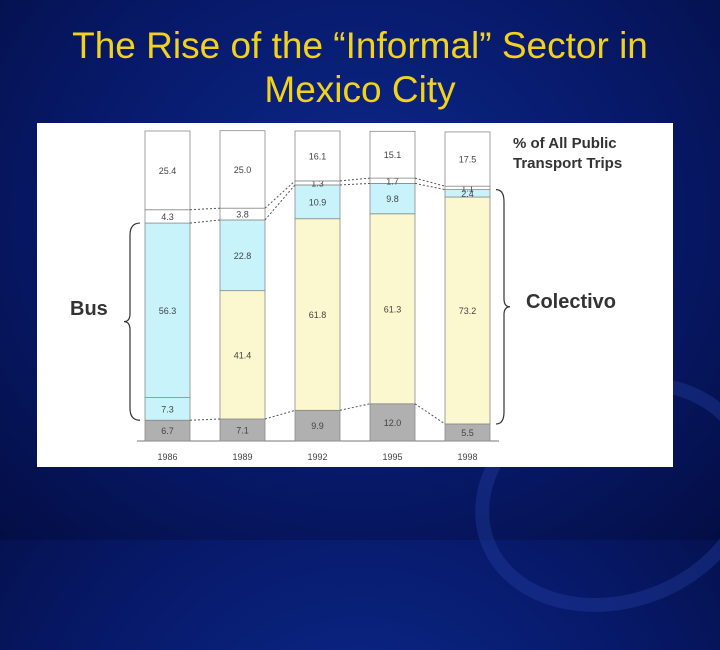 This screenshot has height=650, width=720. What do you see at coordinates (360, 45) in the screenshot?
I see `title-line-1: The Rise of the “Informal” Sector in` at bounding box center [360, 45].